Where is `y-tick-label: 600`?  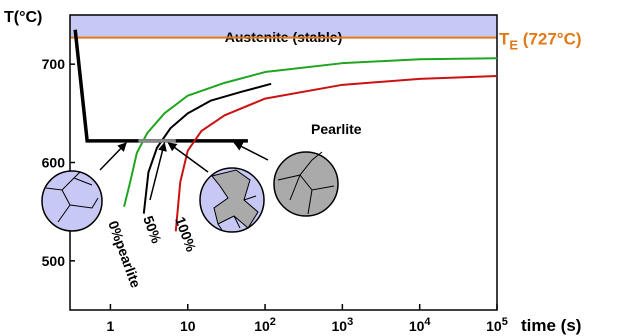 y-tick-label: 600 is located at coordinates (54, 163).